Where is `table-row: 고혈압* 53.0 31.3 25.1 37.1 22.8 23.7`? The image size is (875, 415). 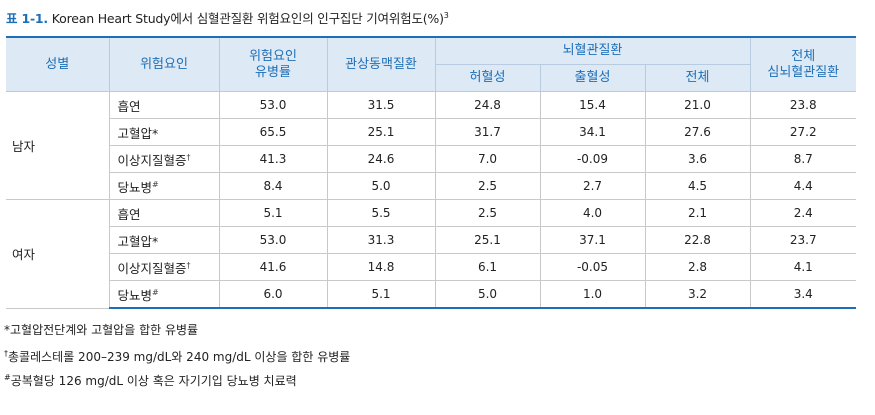 table-row: 고혈압* 53.0 31.3 25.1 37.1 22.8 23.7 is located at coordinates (431, 240).